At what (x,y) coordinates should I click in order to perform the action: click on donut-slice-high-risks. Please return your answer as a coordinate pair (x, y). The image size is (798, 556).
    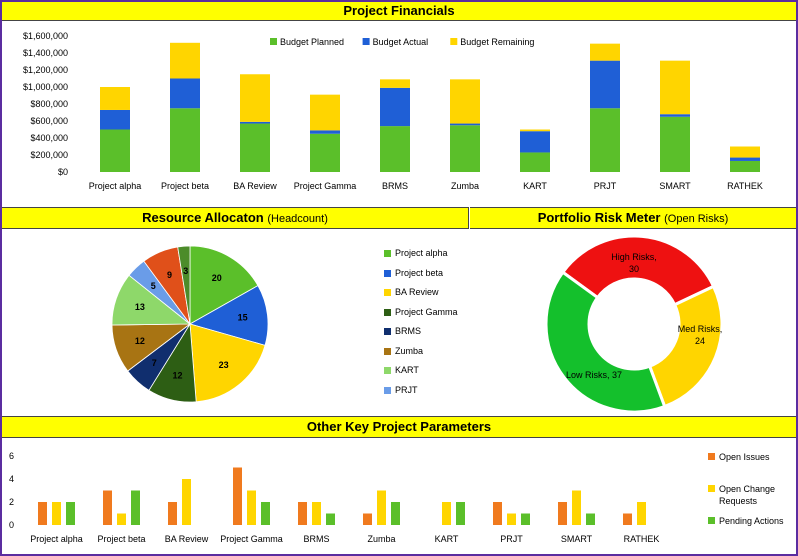
    Looking at the image, I should click on (638, 270).